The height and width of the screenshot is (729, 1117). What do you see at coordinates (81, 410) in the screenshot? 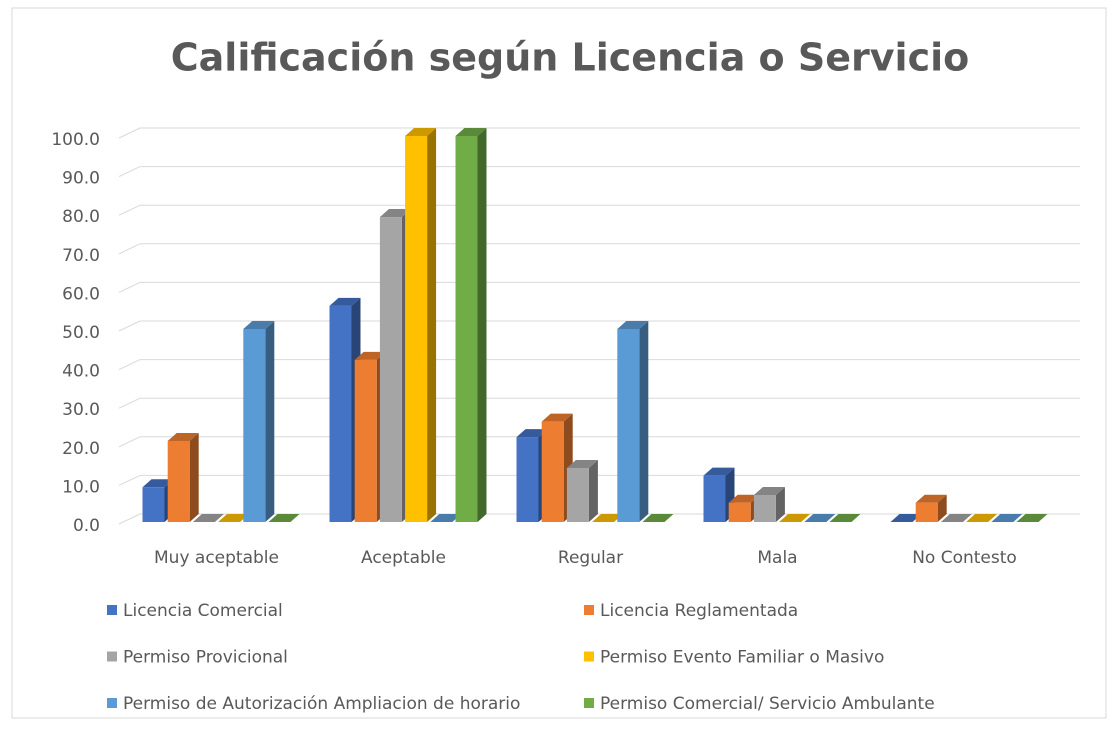
I see `y-tick-label: 30.0` at bounding box center [81, 410].